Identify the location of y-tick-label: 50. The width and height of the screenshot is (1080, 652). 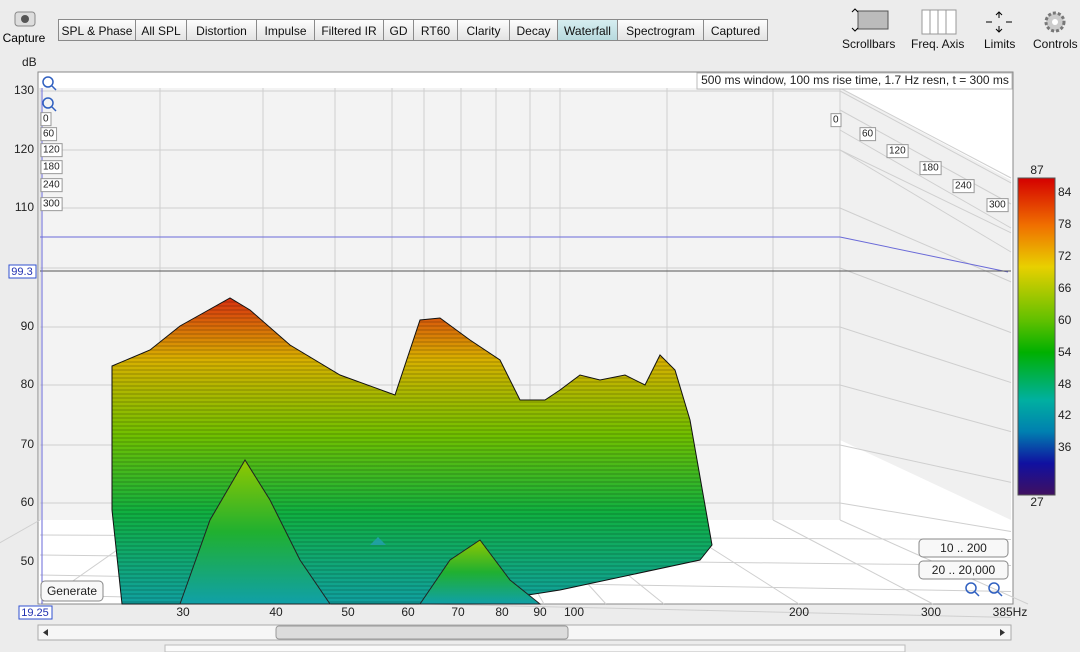
(28, 561).